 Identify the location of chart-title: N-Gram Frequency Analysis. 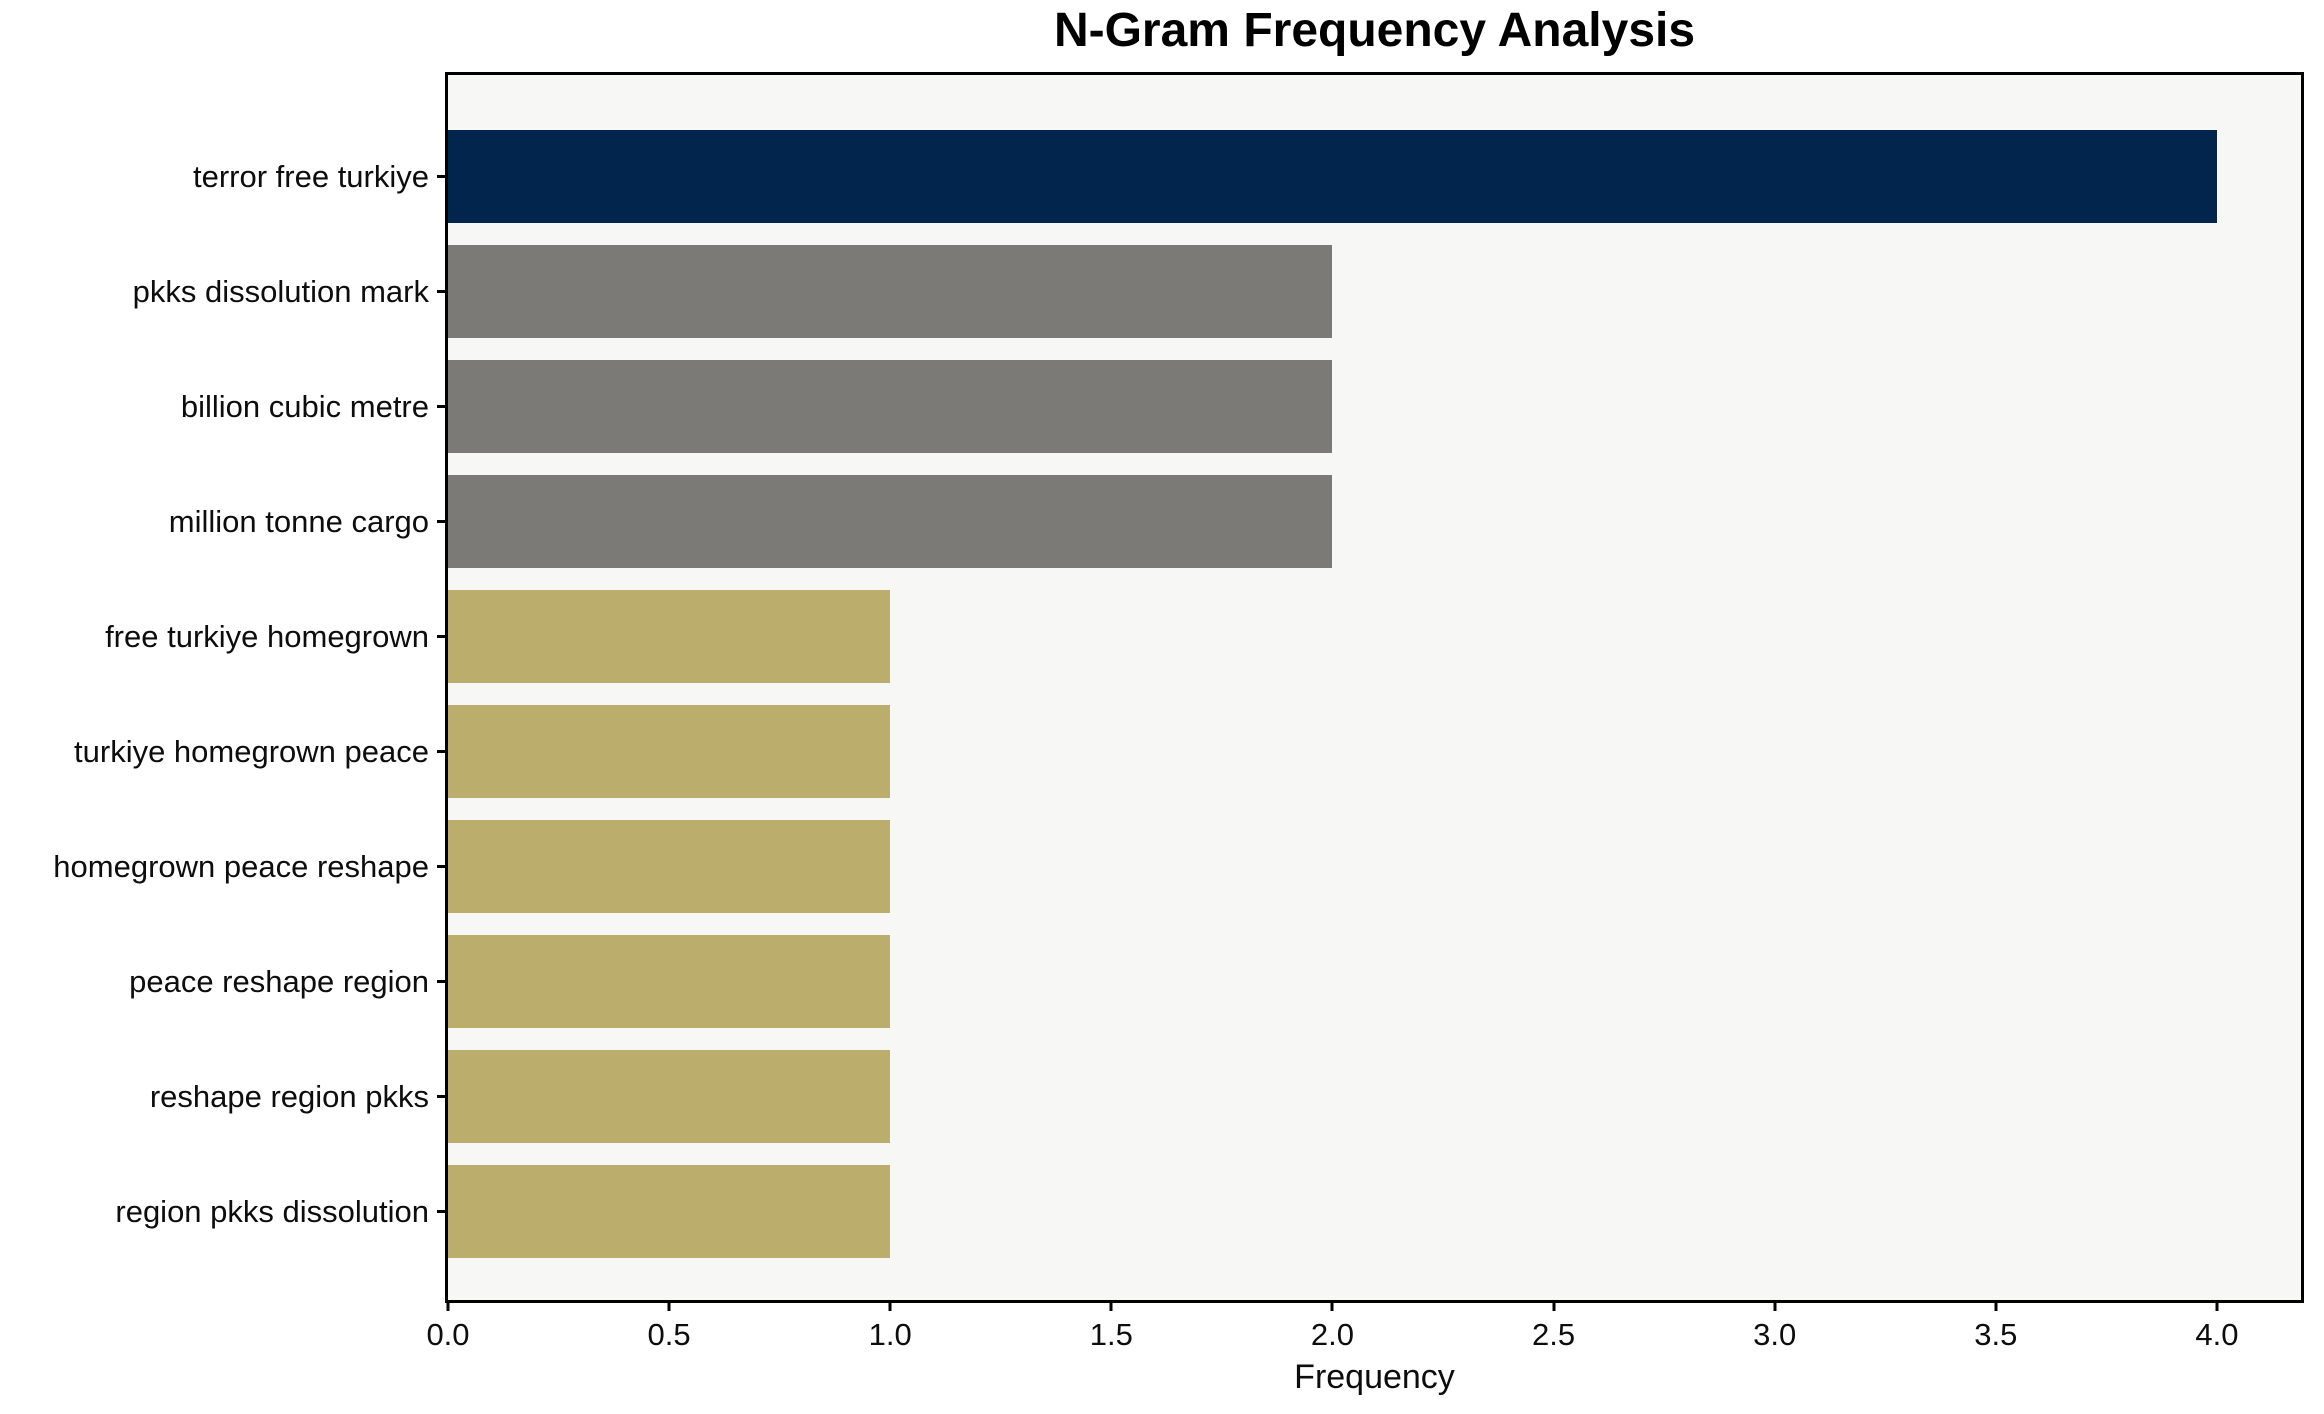
(1374, 30).